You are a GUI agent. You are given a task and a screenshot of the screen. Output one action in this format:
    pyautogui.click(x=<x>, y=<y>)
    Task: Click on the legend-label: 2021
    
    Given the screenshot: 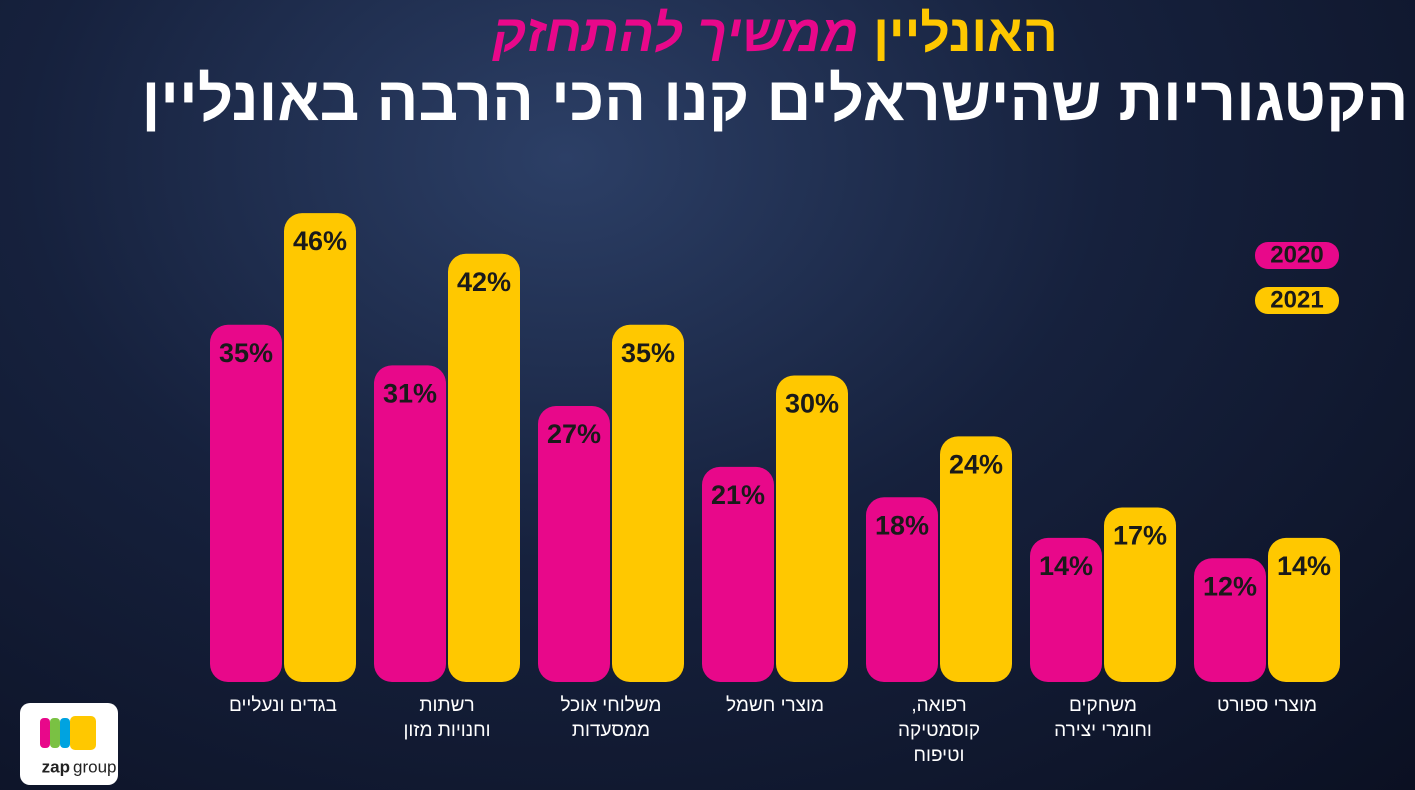 What is the action you would take?
    pyautogui.click(x=1296, y=299)
    